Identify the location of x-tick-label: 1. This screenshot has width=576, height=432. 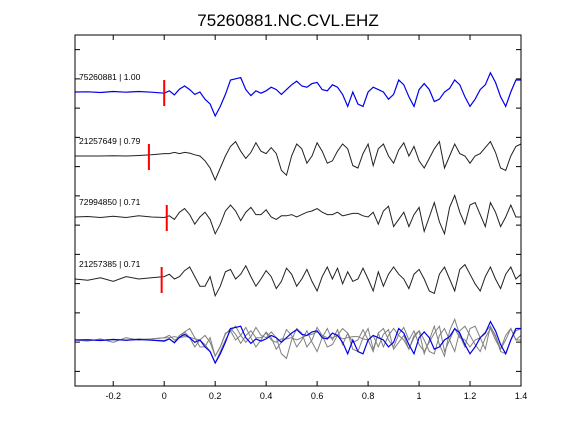
(419, 396).